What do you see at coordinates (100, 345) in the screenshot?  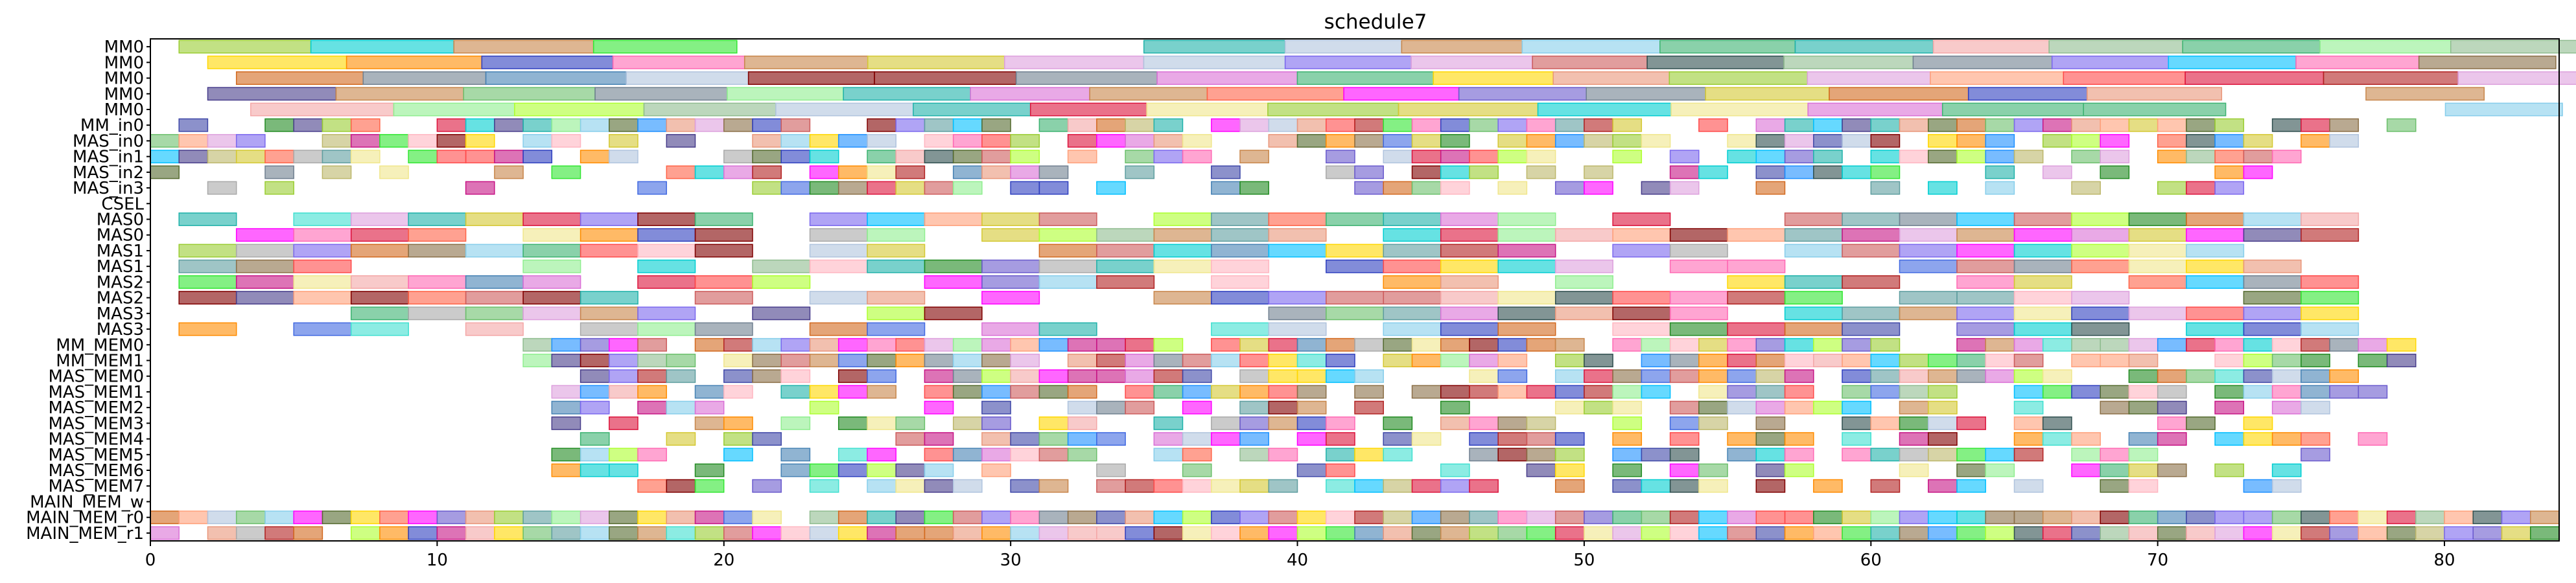 I see `y-tick-label: MM_MEM0` at bounding box center [100, 345].